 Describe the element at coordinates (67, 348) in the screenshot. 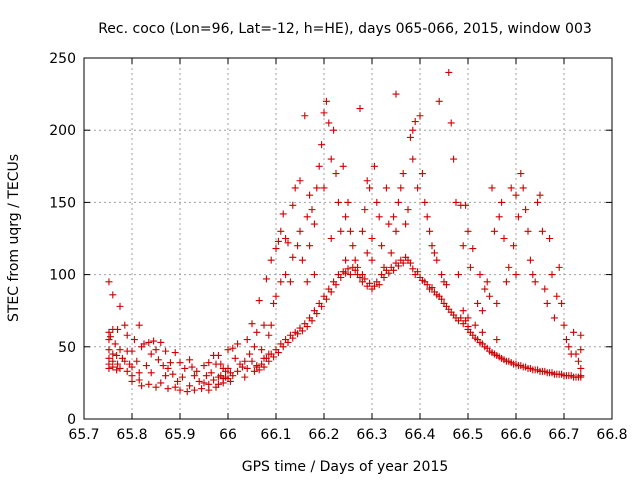

I see `y-tick-label: 50` at that location.